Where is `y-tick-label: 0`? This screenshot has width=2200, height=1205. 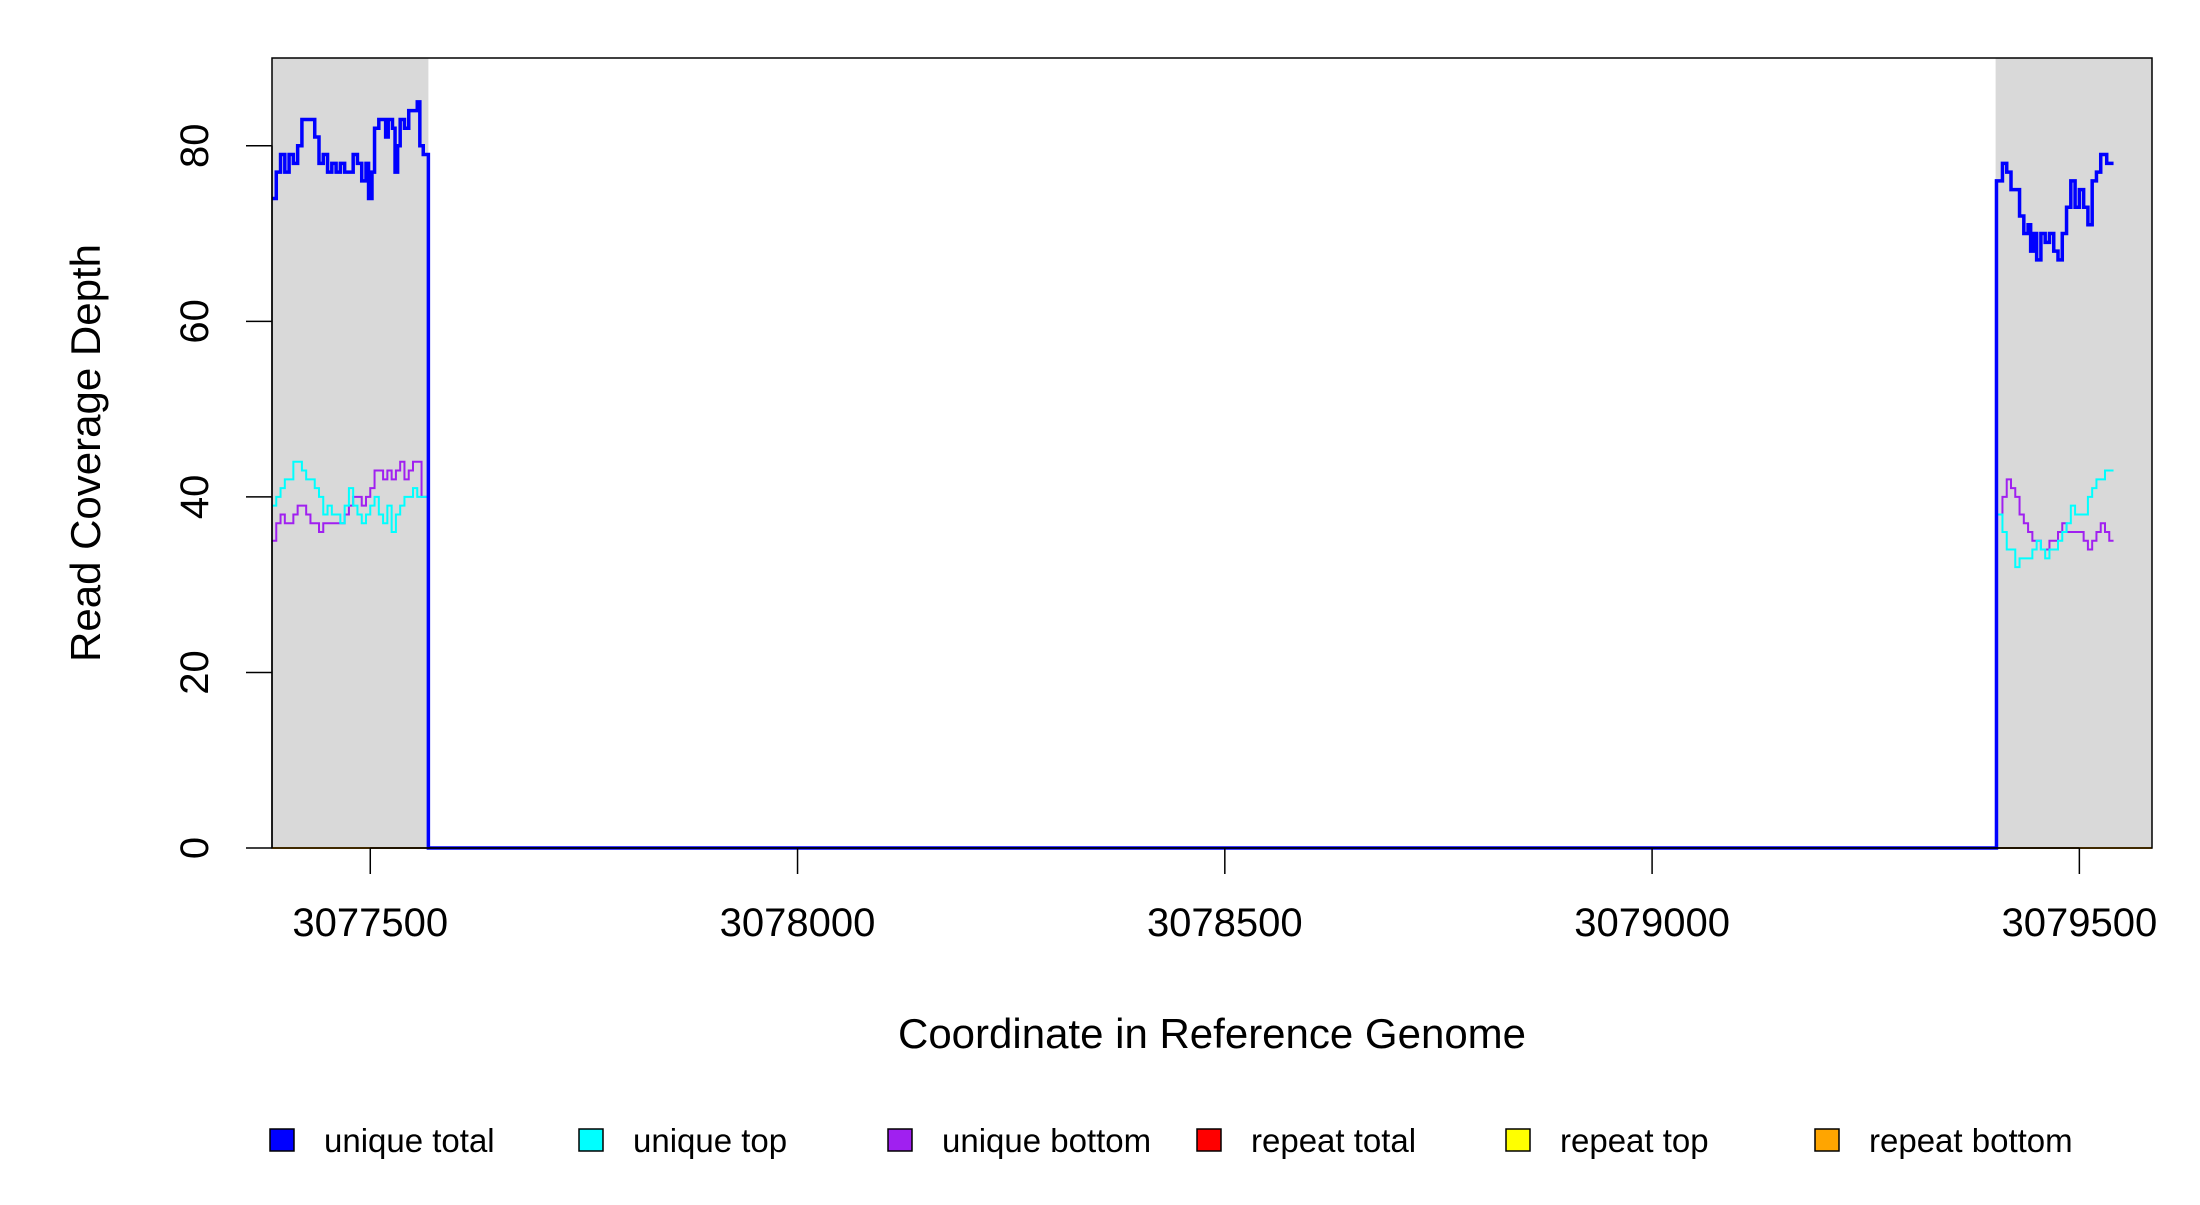 y-tick-label: 0 is located at coordinates (195, 848).